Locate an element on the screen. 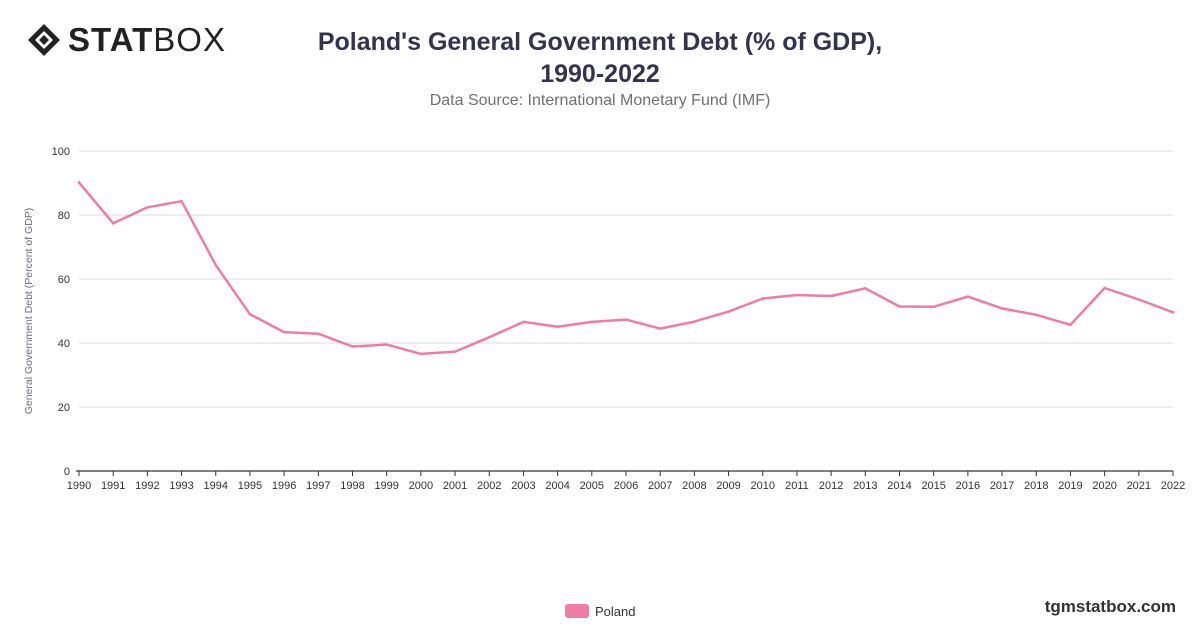  y-tick-label: 80 is located at coordinates (64, 216).